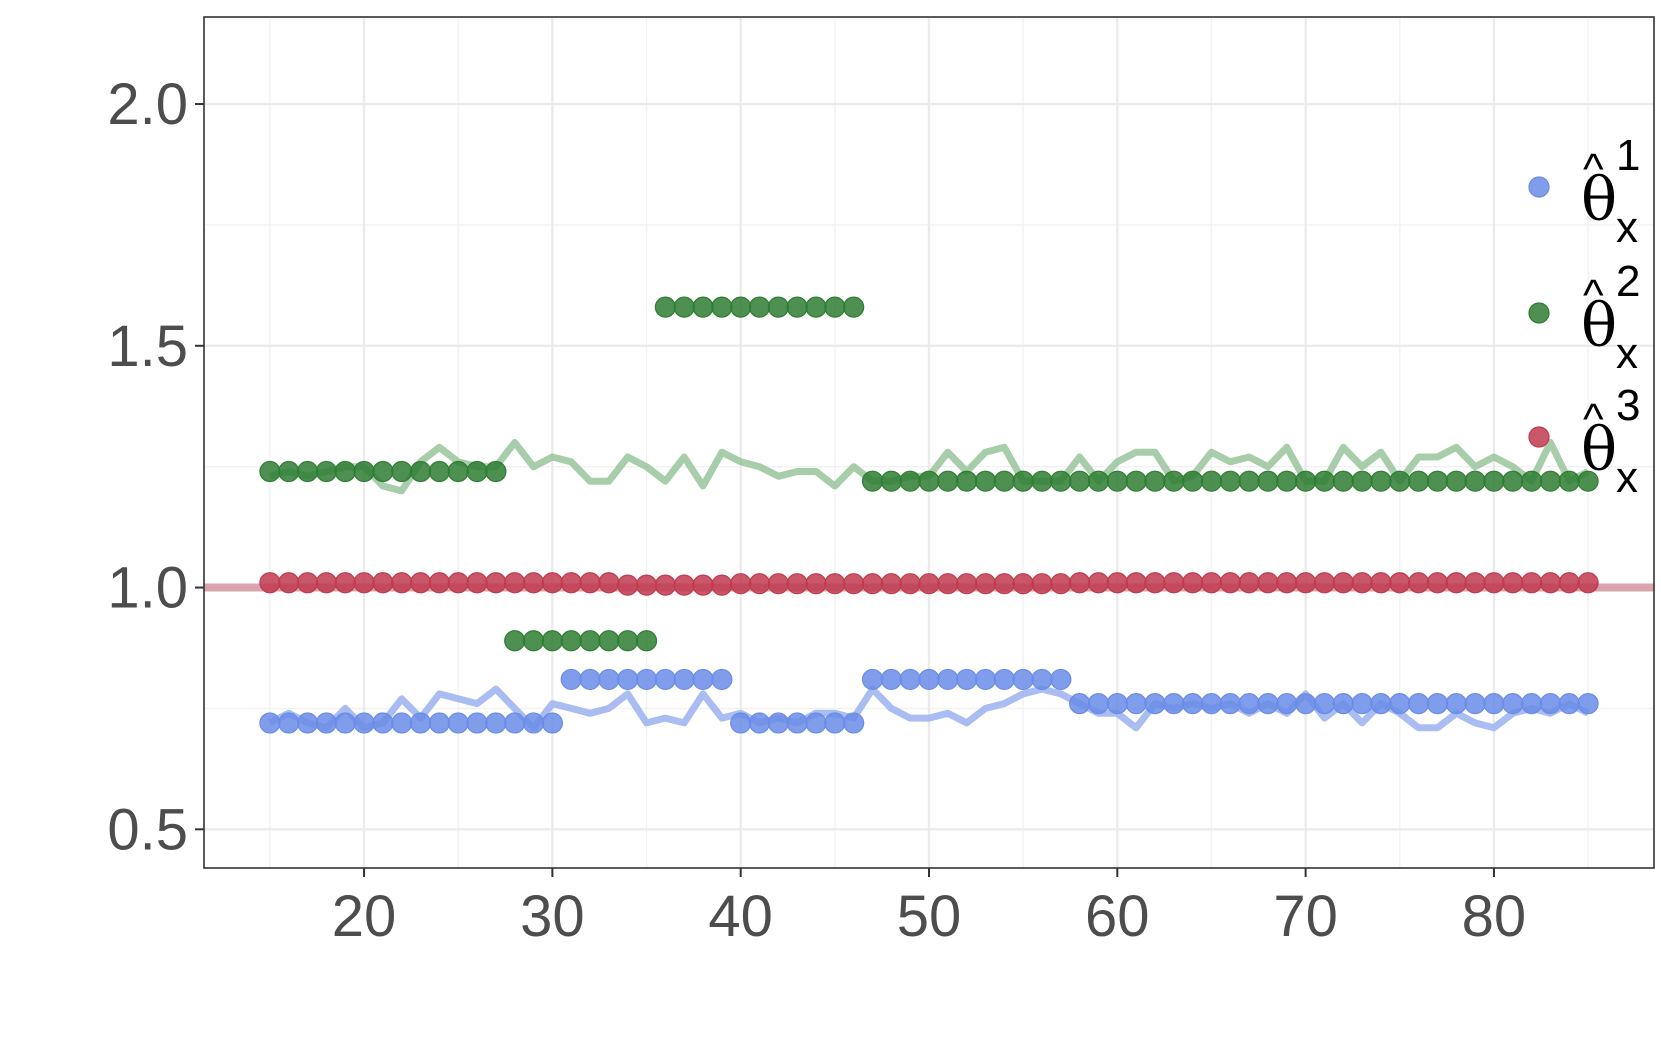 This screenshot has width=1661, height=1038. I want to click on x-tick-label: 80, so click(1494, 916).